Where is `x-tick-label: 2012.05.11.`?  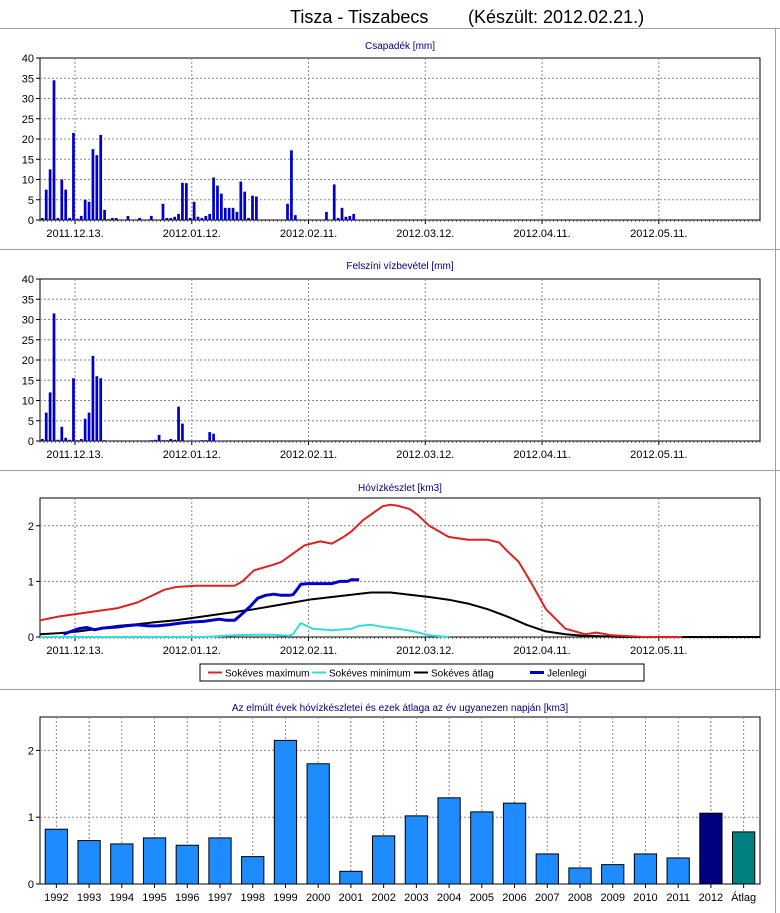 x-tick-label: 2012.05.11. is located at coordinates (658, 455).